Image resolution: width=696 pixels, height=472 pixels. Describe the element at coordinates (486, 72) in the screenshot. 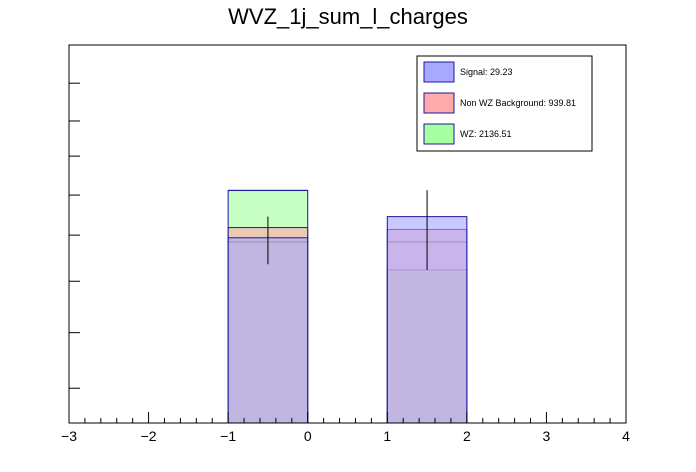

I see `legend-label-0: Signal: 29.23` at that location.